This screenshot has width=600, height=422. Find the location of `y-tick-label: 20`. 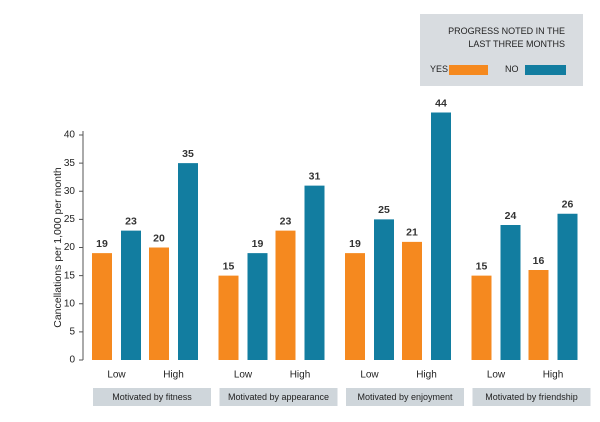

y-tick-label: 20 is located at coordinates (70, 247).